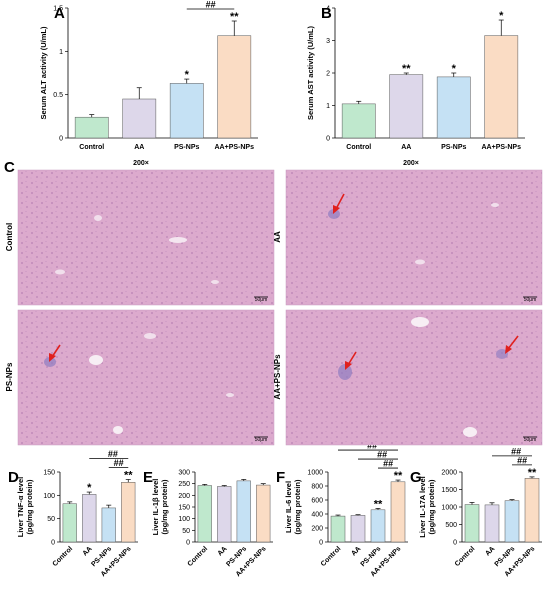  I want to click on magnification-right: 200×, so click(411, 163).